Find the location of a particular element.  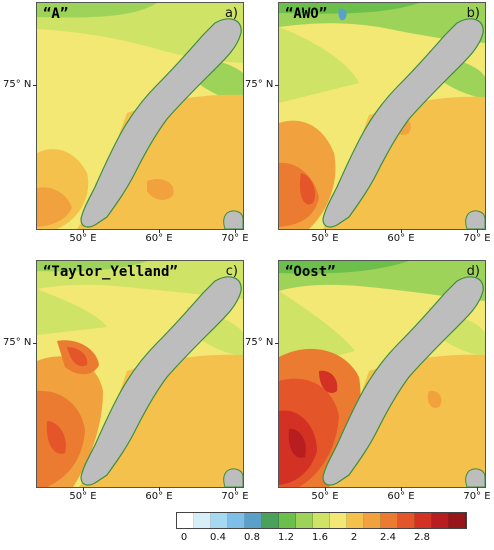

colorbar-tick-label: 1.2 is located at coordinates (286, 537).